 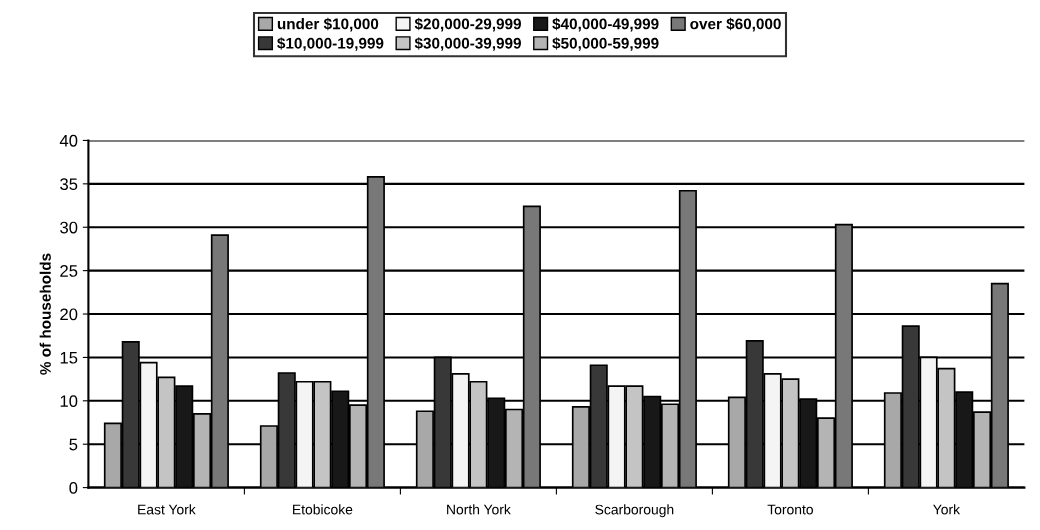 I want to click on y-axis-title: % of households, so click(x=45, y=314).